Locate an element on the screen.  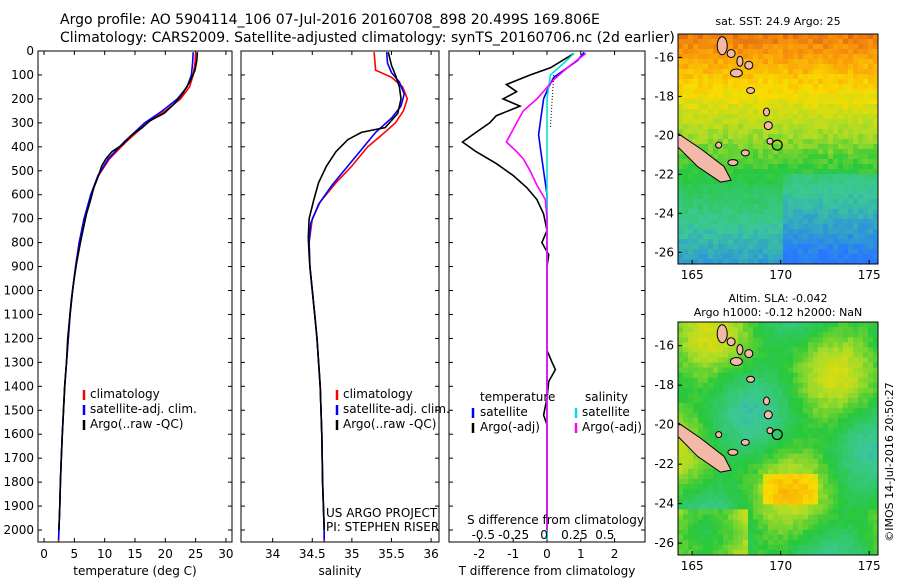
salinity-xtick-label: 34 is located at coordinates (272, 554).